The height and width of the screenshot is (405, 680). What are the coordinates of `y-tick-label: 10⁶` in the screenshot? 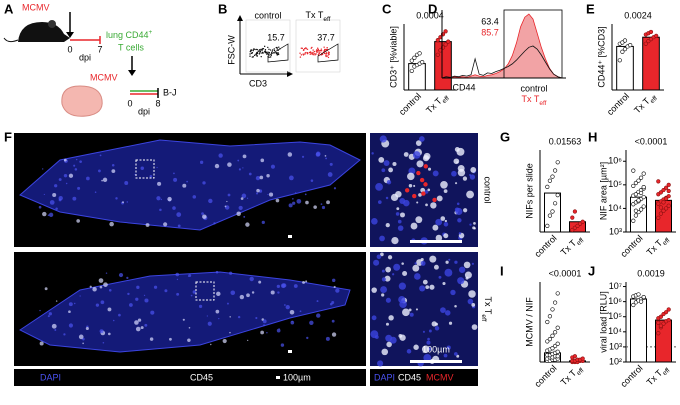 It's located at (615, 161).